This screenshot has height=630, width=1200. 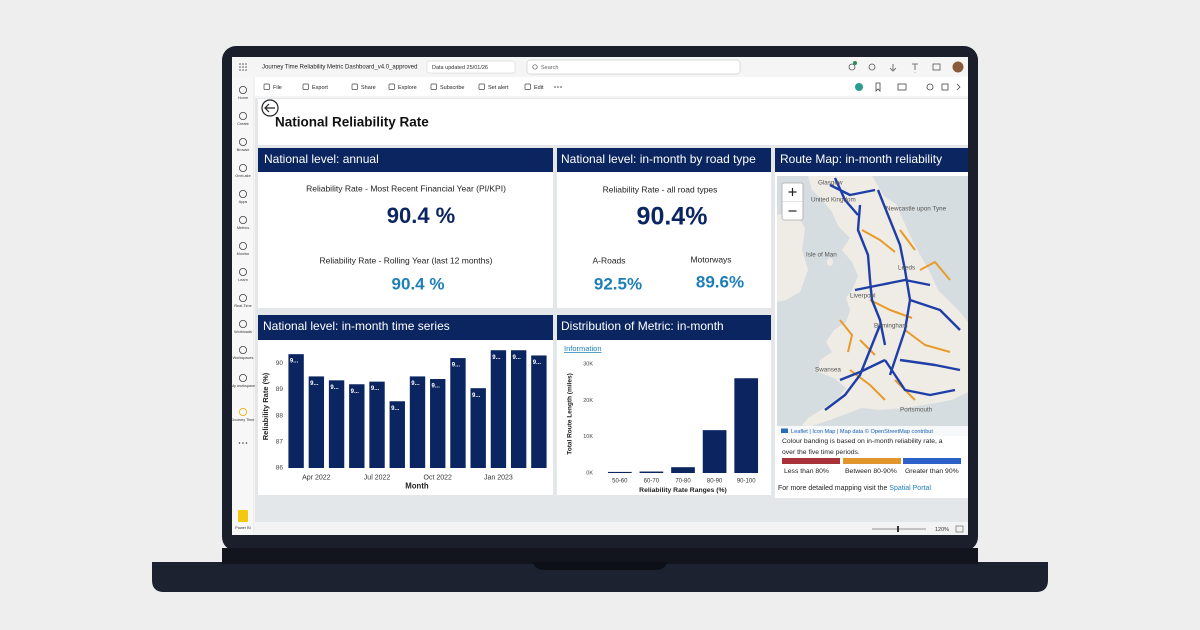 I want to click on toolbar-more, so click(x=558, y=87).